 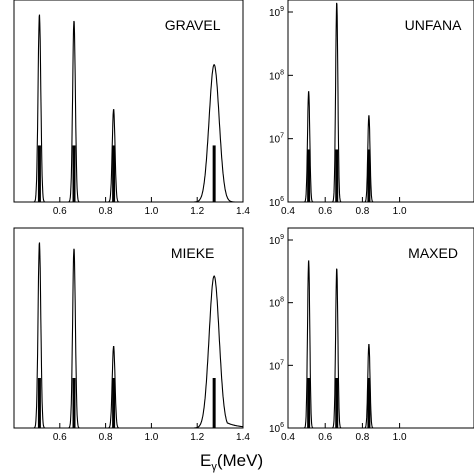 I want to click on x-axis-title-sub: γ, so click(x=214, y=467).